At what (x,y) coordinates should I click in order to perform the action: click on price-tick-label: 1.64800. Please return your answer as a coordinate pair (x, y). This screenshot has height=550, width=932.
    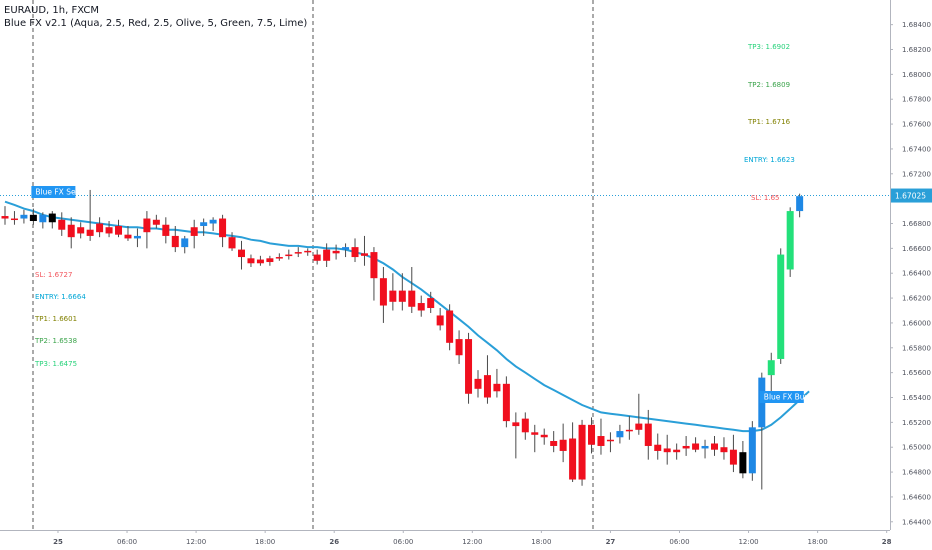
    Looking at the image, I should click on (916, 473).